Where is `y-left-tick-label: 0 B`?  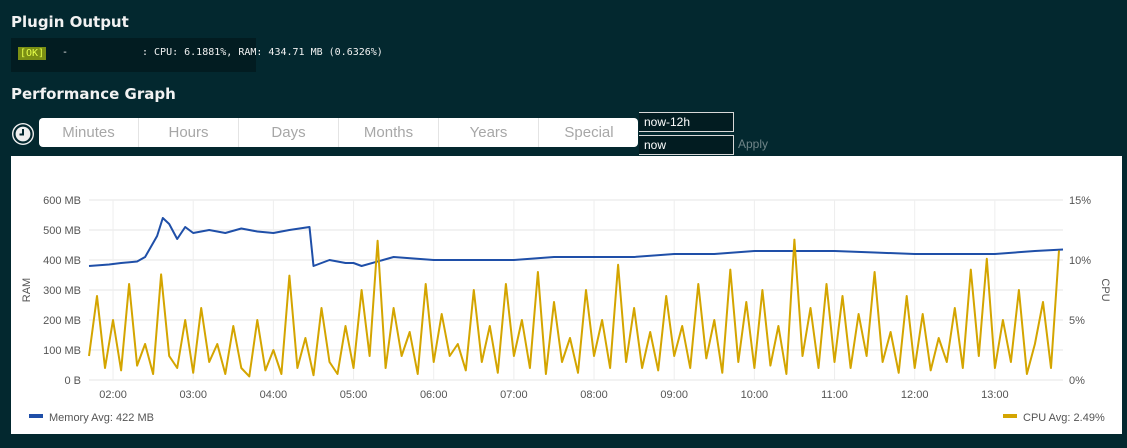 y-left-tick-label: 0 B is located at coordinates (72, 381).